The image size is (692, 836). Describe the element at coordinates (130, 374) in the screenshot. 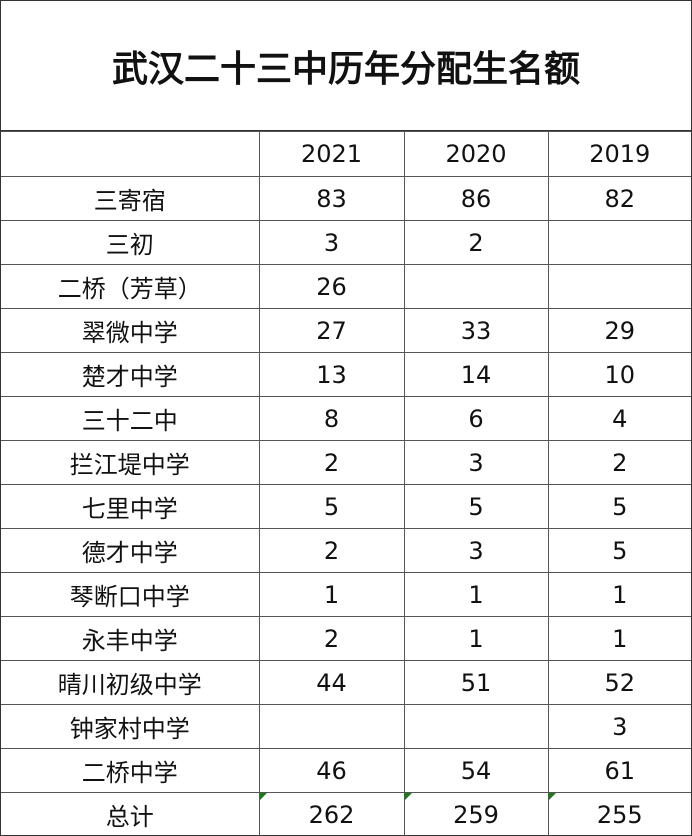

I see `row-label: 楚才中学` at that location.